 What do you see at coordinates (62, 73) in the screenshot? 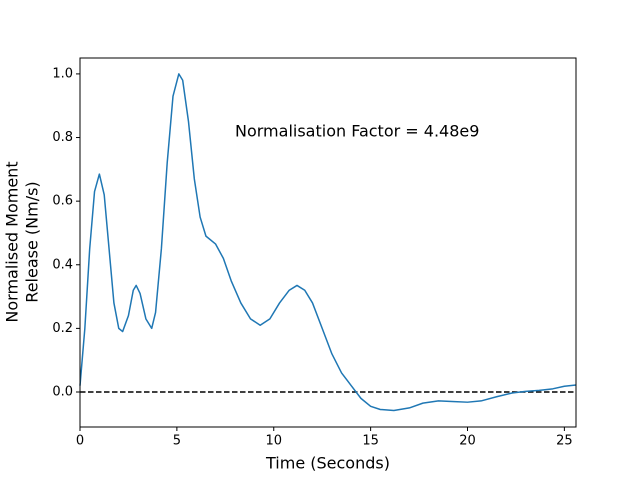
I see `y-tick-label: 1.0` at bounding box center [62, 73].